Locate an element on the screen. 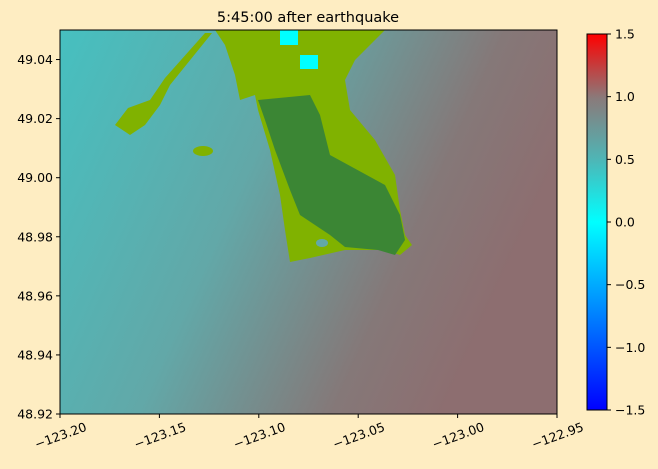  lake is located at coordinates (322, 243).